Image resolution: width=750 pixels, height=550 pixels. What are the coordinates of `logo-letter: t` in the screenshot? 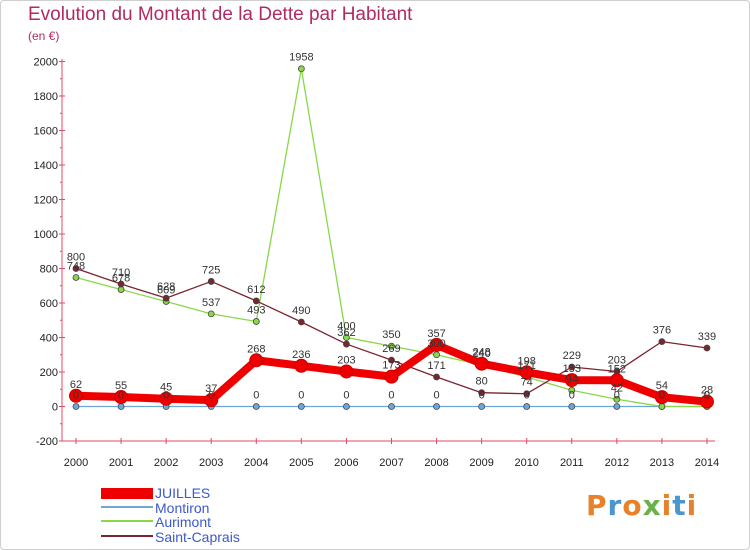 It's located at (679, 505).